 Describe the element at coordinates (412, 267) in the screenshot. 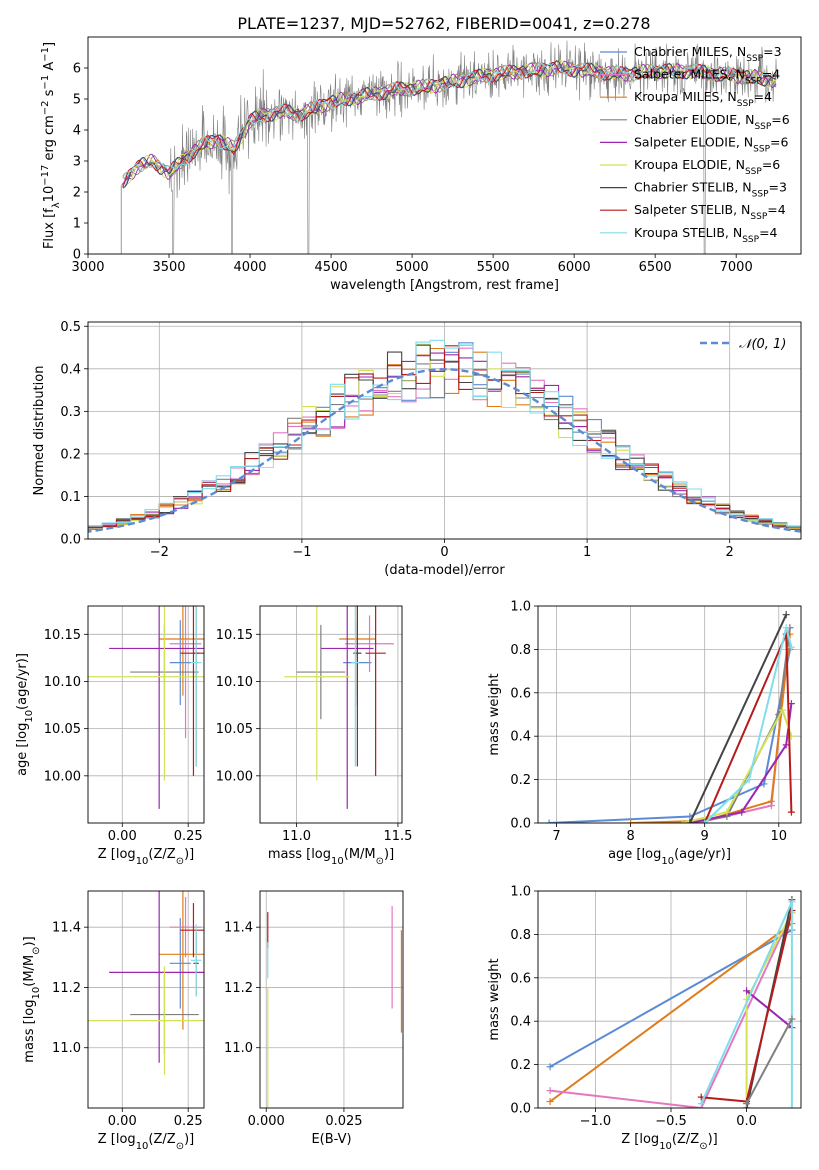

I see `x-tick-label: 5000` at that location.